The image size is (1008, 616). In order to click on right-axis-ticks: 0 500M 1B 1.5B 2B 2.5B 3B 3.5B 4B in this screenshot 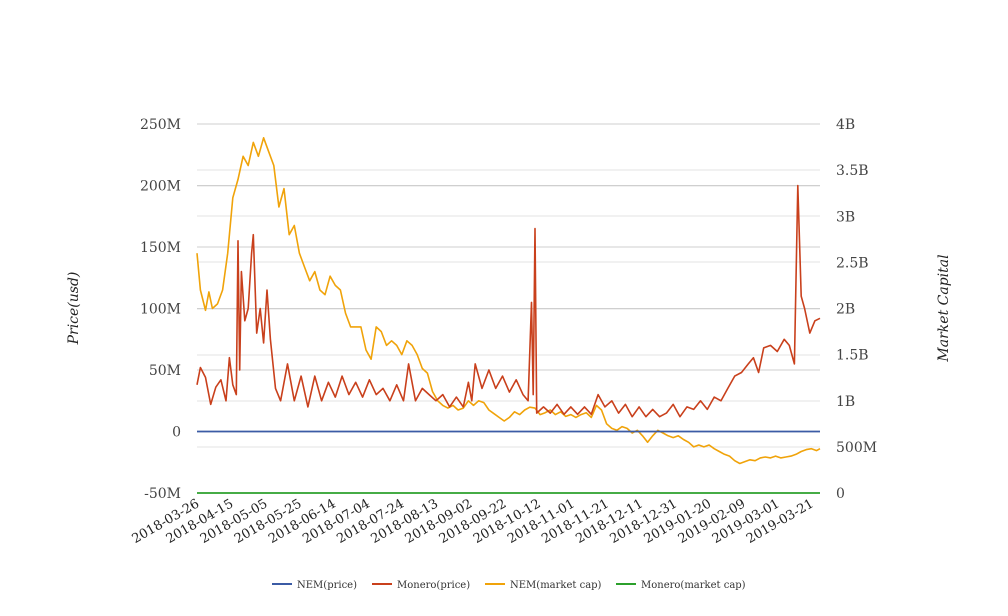, I will do `click(856, 309)`.